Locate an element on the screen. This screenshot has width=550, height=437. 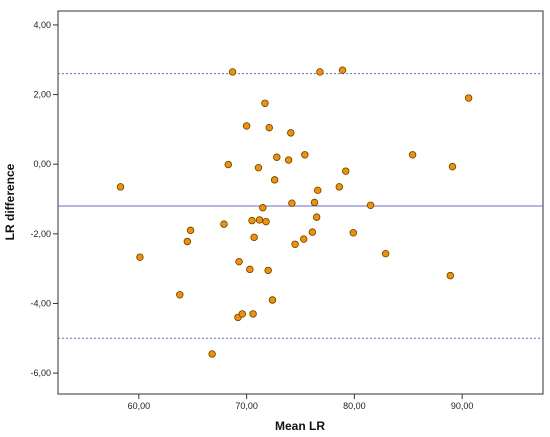
x-axis-title: Mean LR is located at coordinates (300, 426).